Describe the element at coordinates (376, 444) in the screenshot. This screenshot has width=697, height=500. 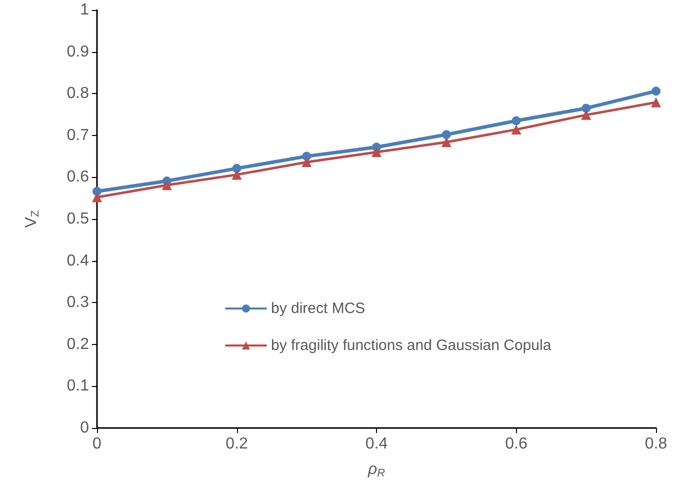
I see `x-tick-label: 0.4` at that location.